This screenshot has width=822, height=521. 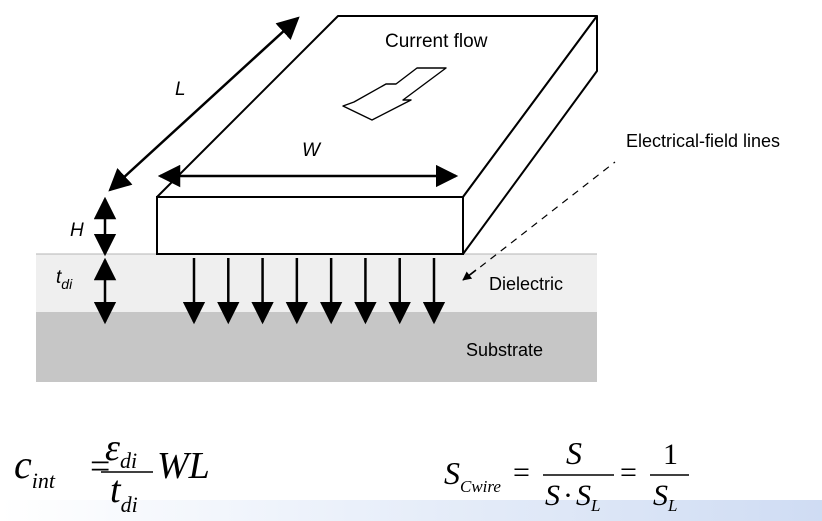 I want to click on width-label: W, so click(x=312, y=150).